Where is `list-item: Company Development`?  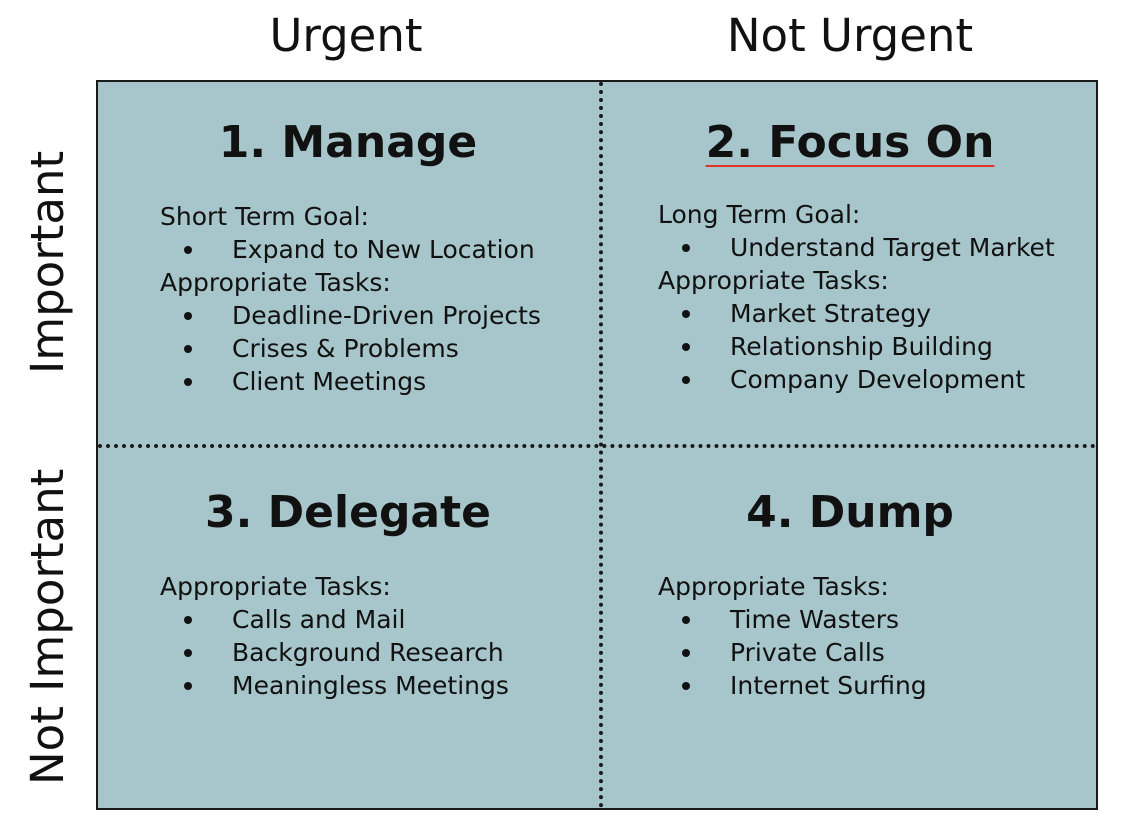
list-item: Company Development is located at coordinates (856, 379).